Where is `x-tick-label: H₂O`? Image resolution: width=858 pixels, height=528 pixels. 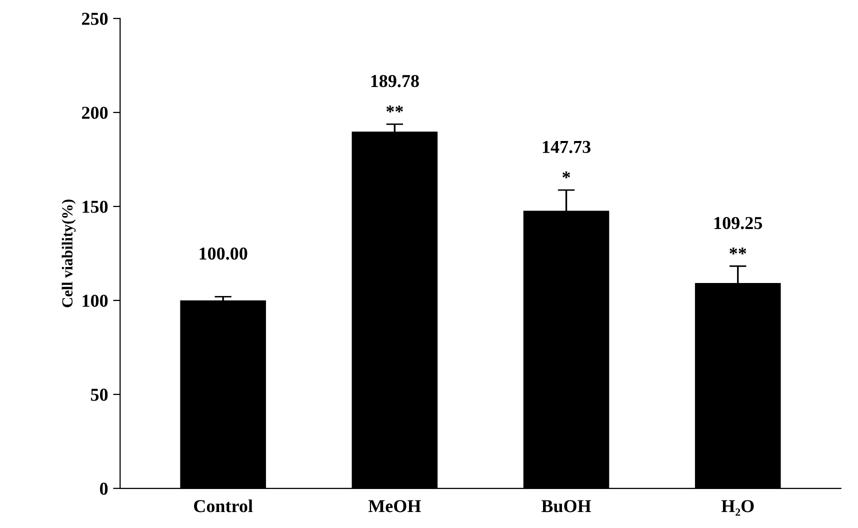
x-tick-label: H₂O is located at coordinates (737, 508).